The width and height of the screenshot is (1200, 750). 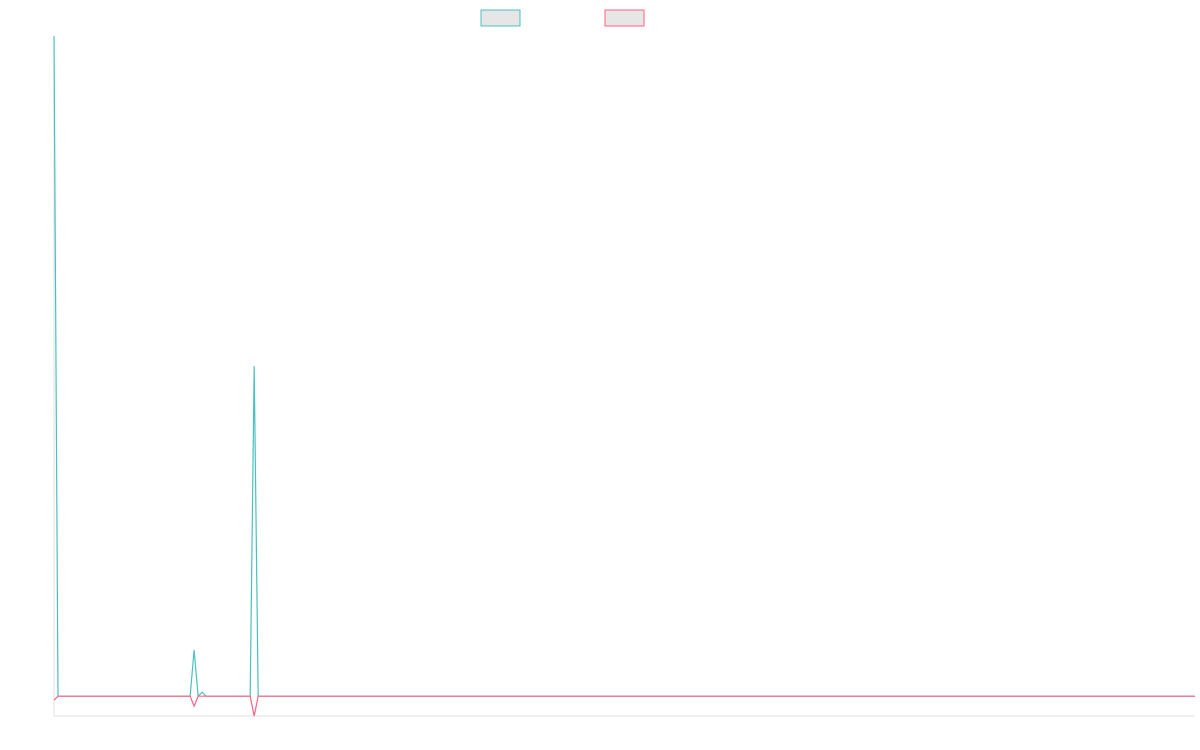 I want to click on line-series, so click(x=624, y=706).